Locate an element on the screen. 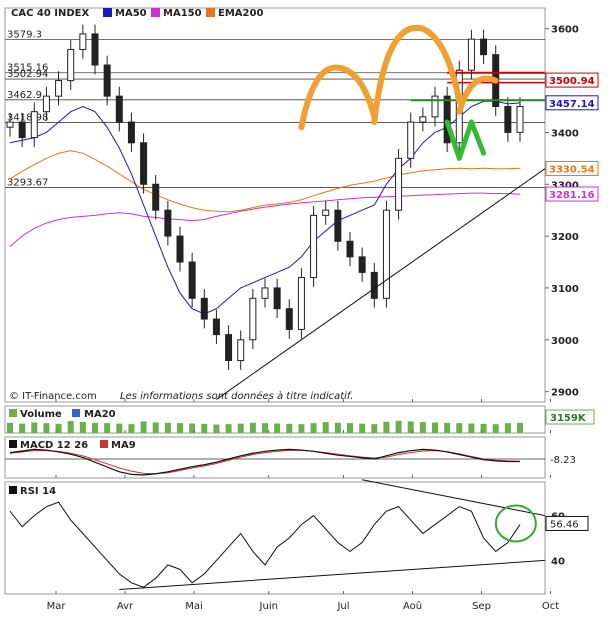  volume-legend-swatch is located at coordinates (13, 413).